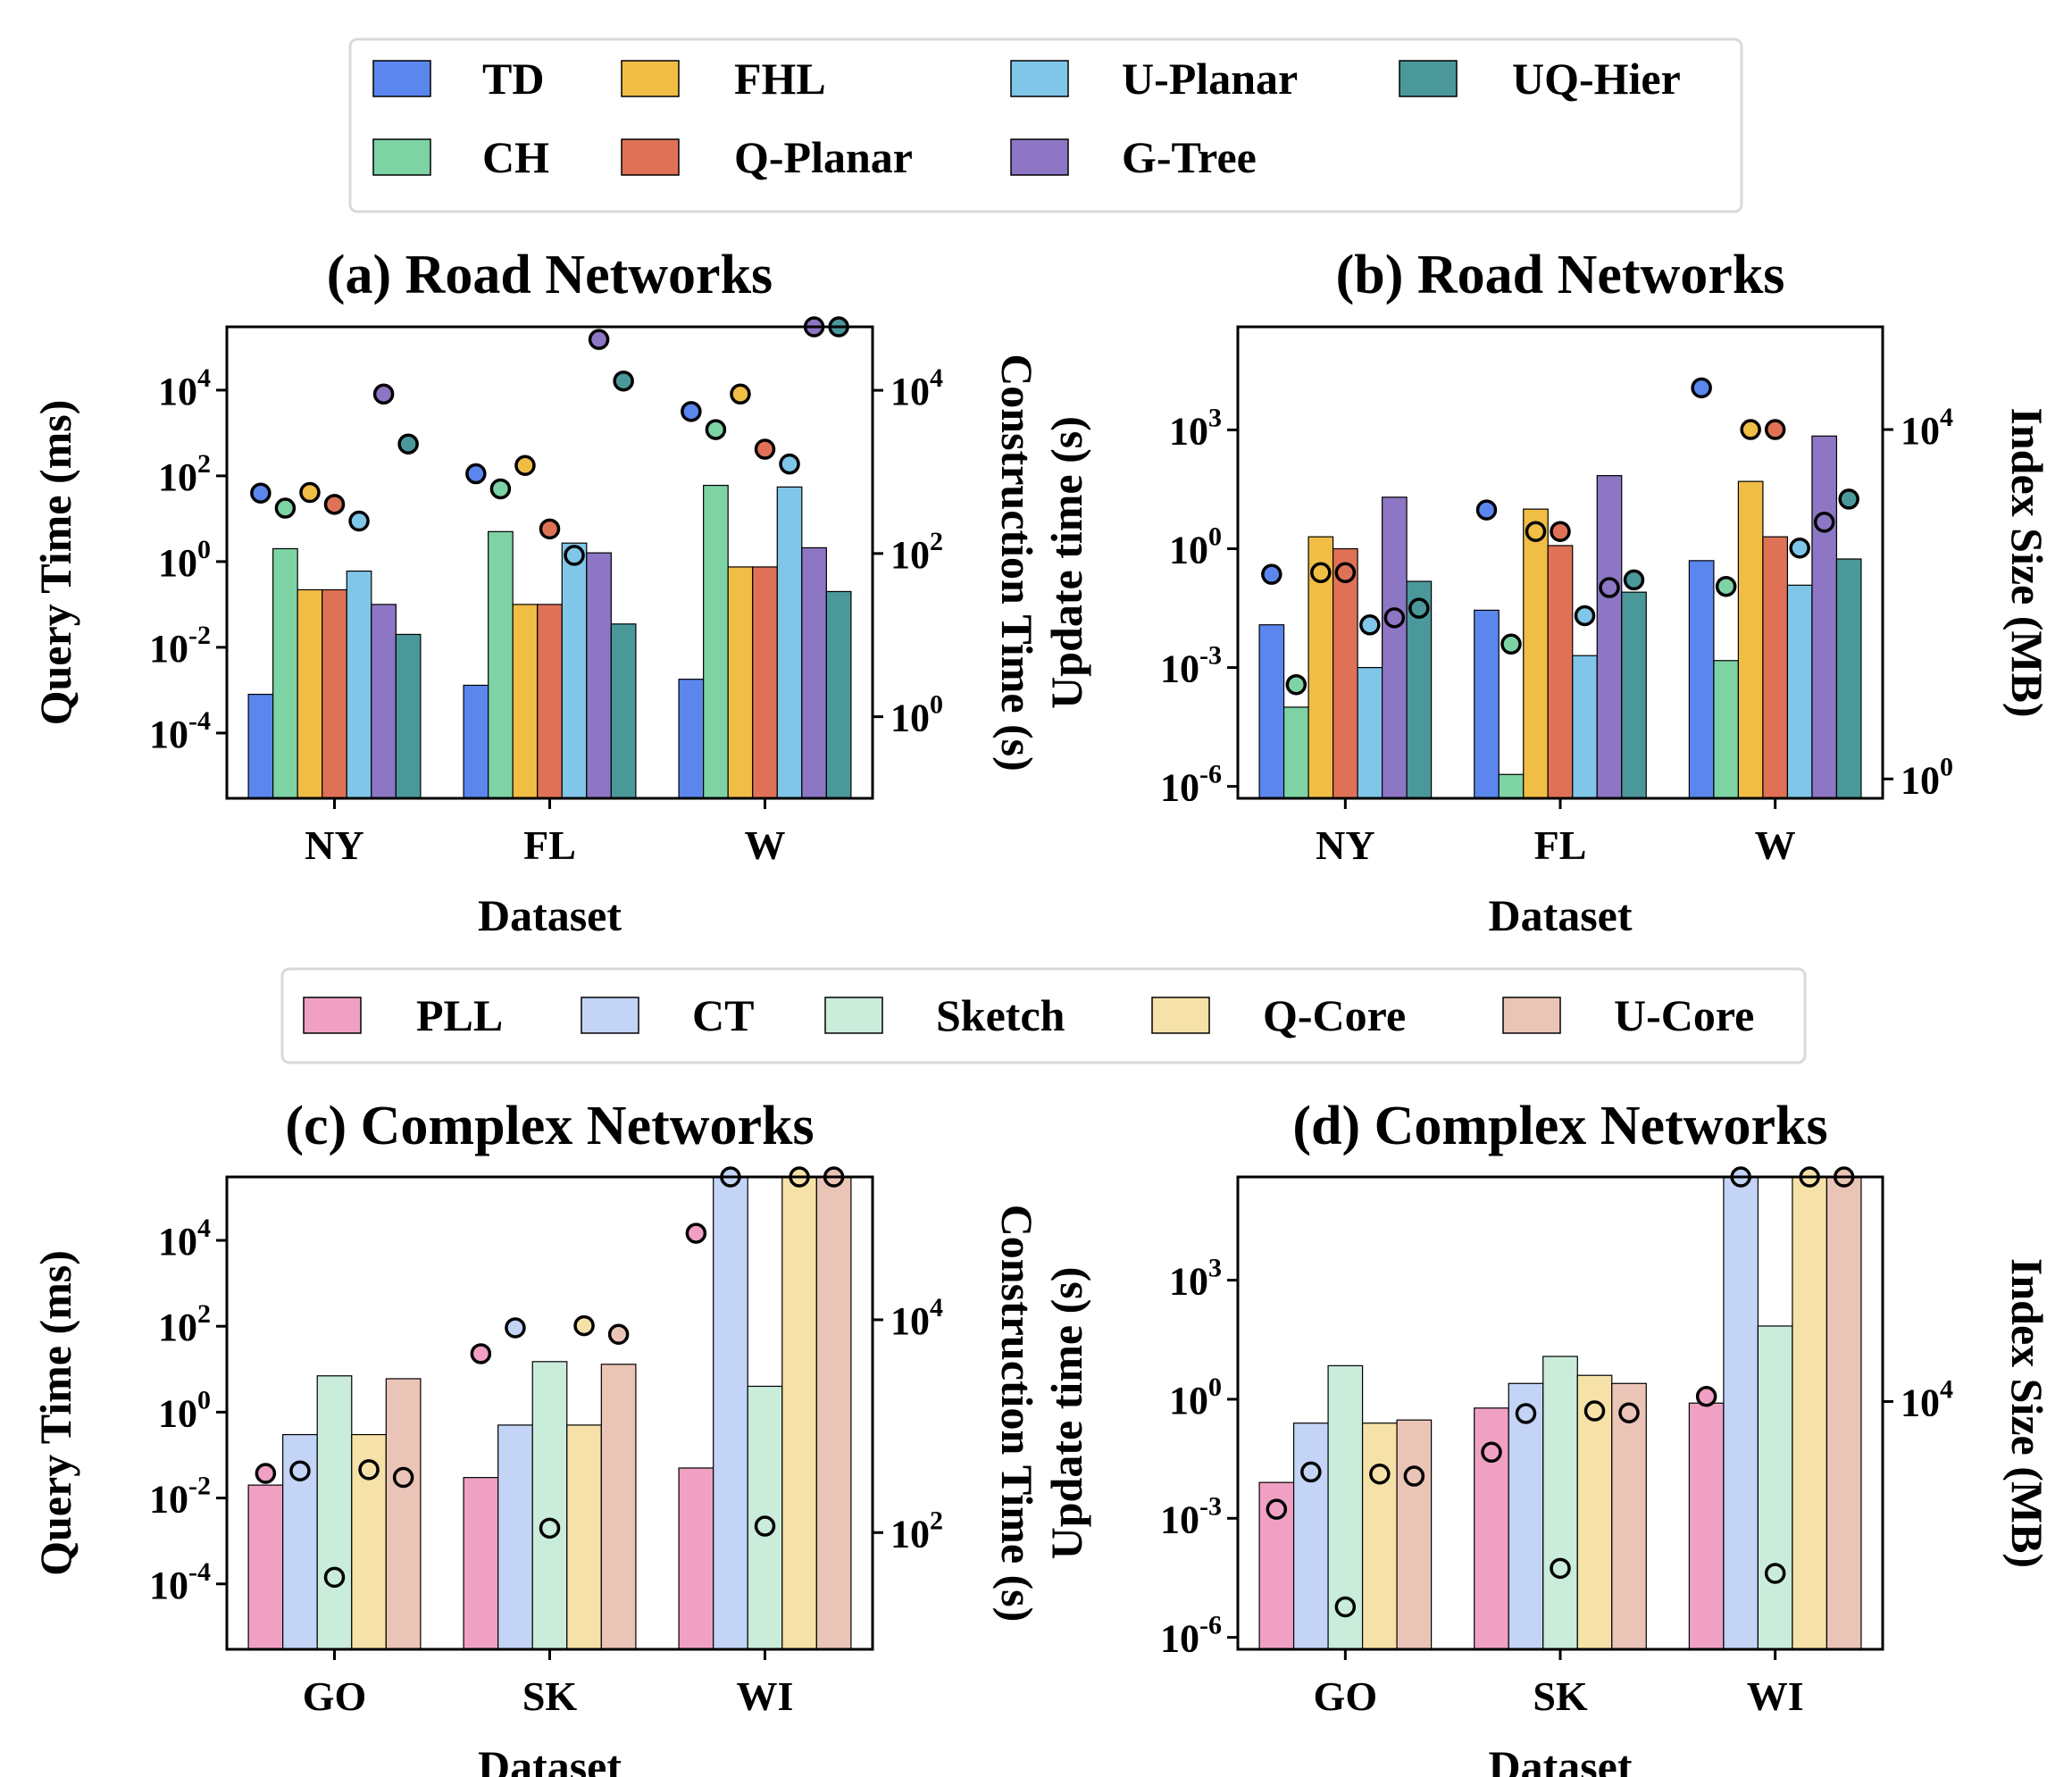 This screenshot has height=1777, width=2072. What do you see at coordinates (1133, 157) in the screenshot?
I see `legend-road-entry: G-Tree` at bounding box center [1133, 157].